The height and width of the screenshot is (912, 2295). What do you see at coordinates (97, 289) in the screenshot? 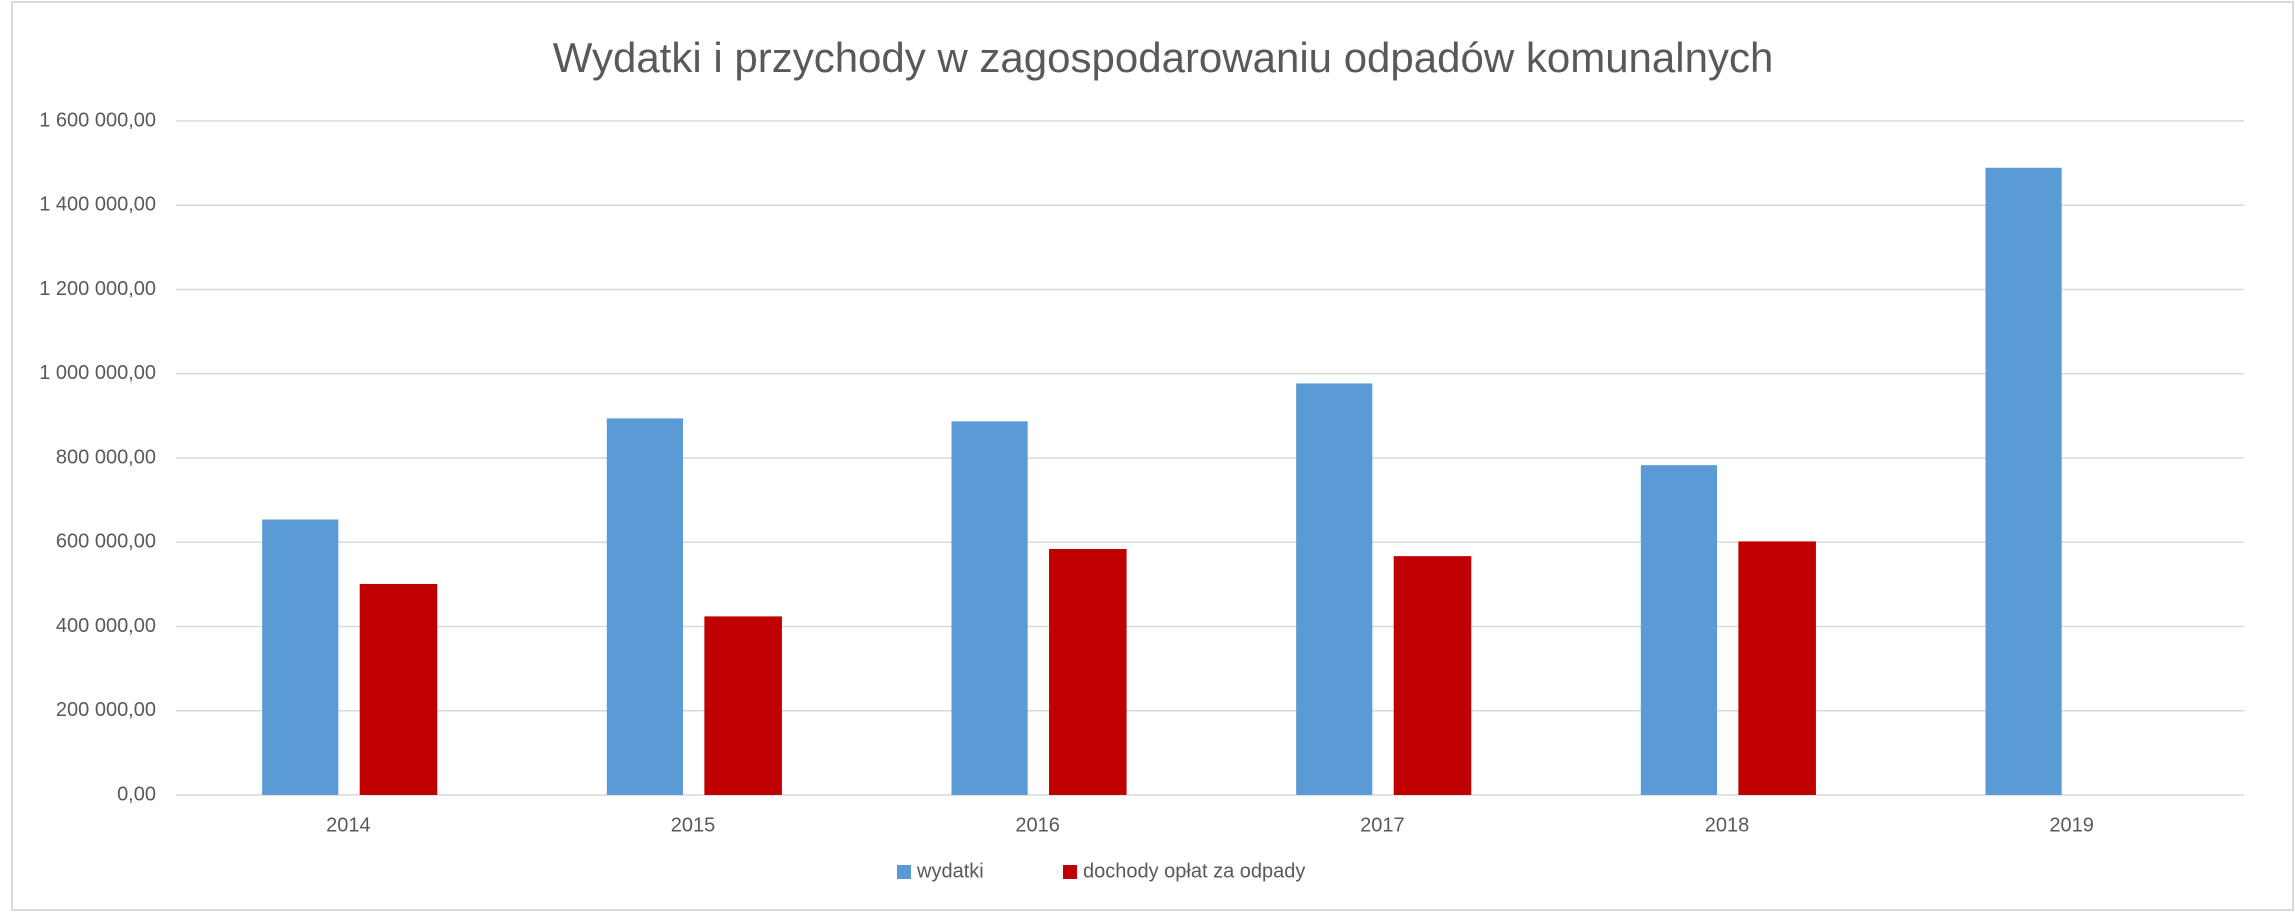
I see `y-tick-label: 1 200 000,00` at bounding box center [97, 289].